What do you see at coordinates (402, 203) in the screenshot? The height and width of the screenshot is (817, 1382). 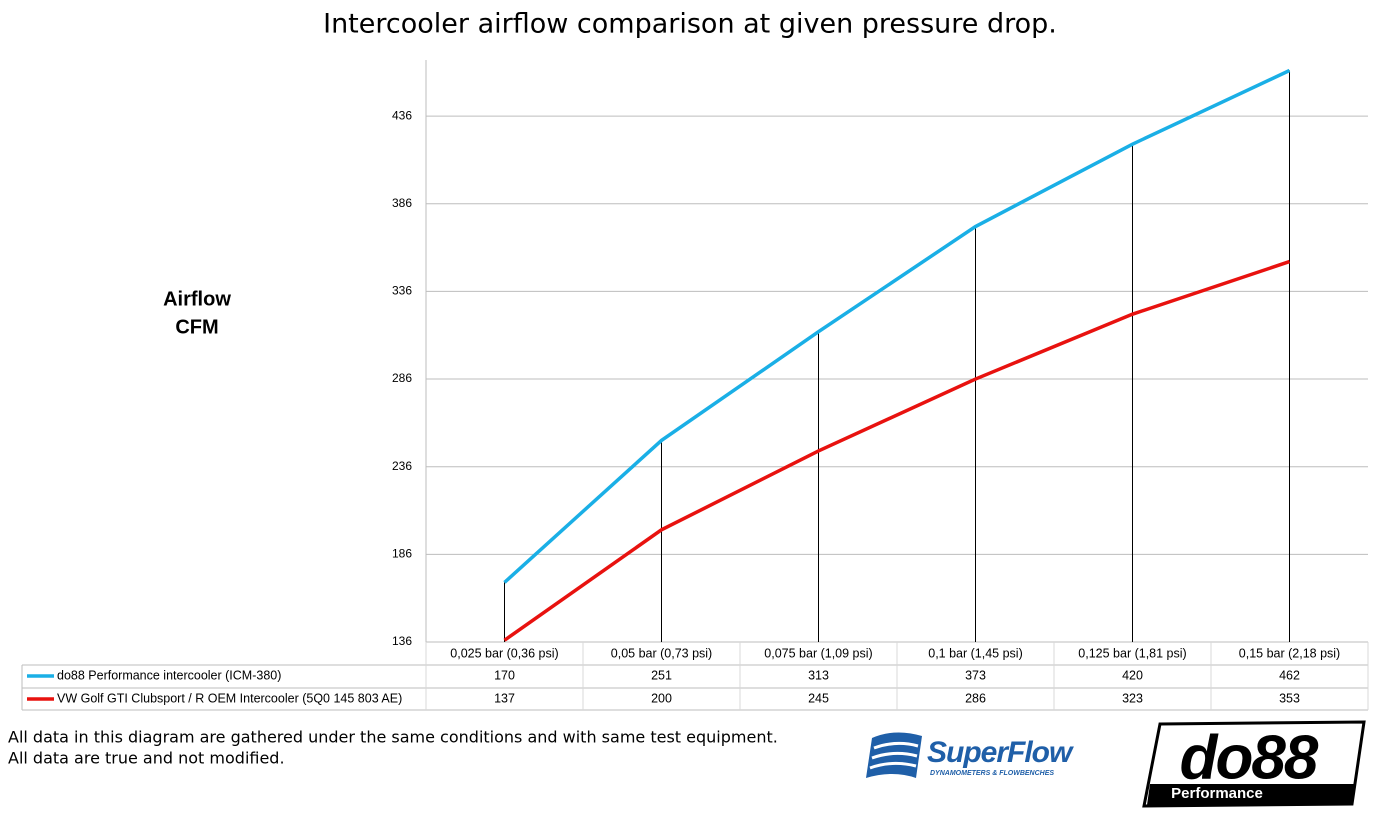 I see `y-tick-label: 386` at bounding box center [402, 203].